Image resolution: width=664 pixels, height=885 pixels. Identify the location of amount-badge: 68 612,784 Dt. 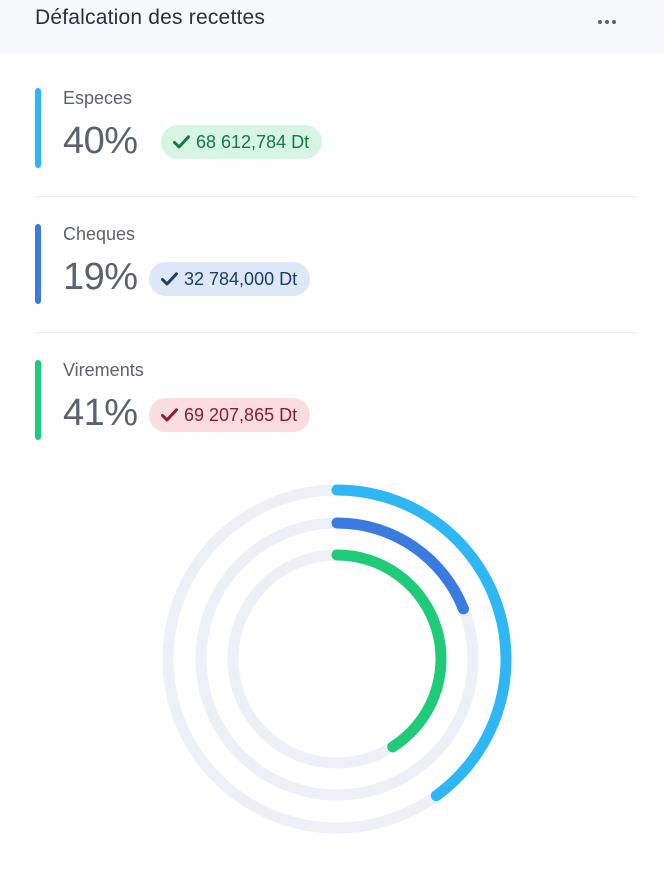
(242, 142).